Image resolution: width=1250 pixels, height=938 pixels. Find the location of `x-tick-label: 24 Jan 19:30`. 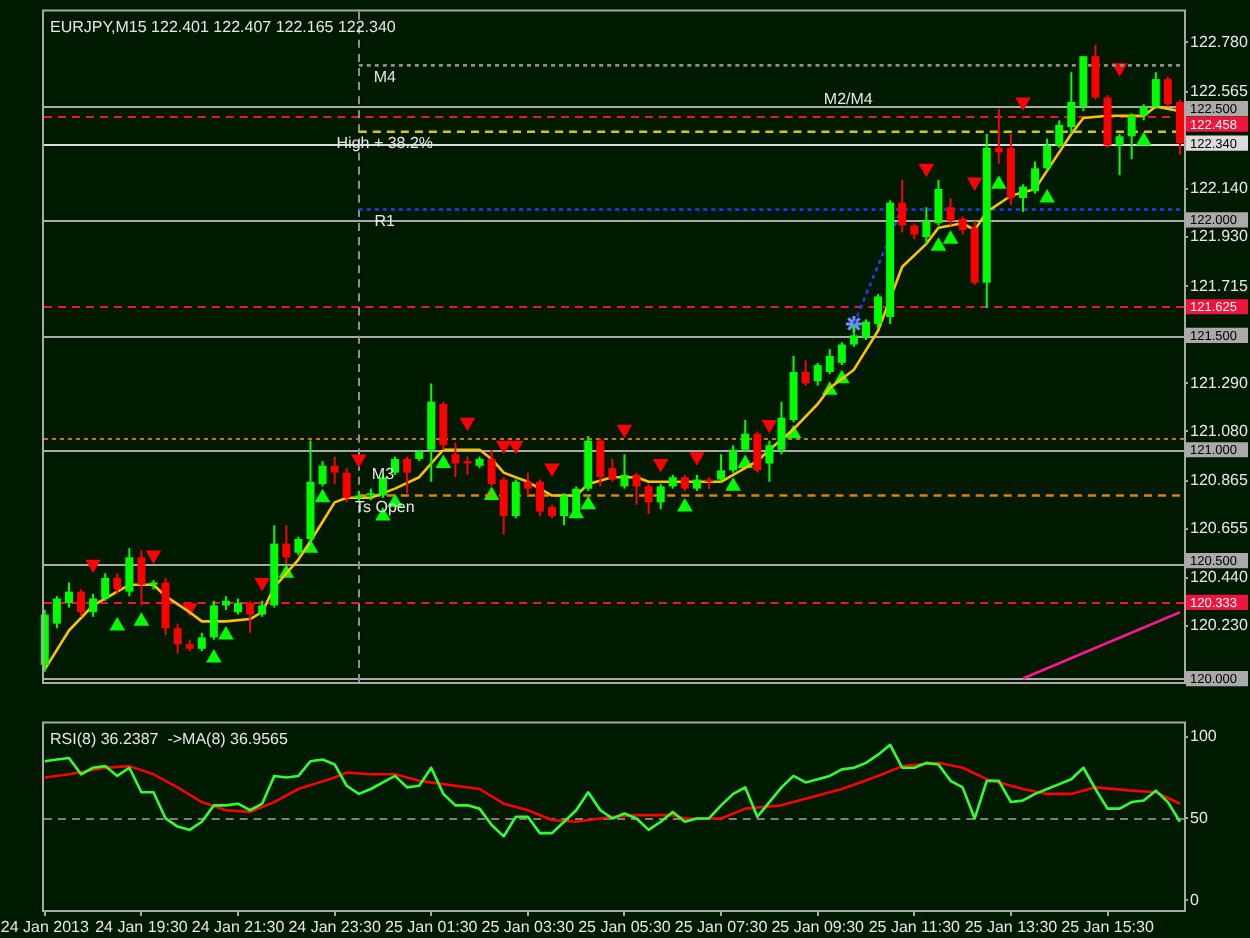

x-tick-label: 24 Jan 19:30 is located at coordinates (142, 927).